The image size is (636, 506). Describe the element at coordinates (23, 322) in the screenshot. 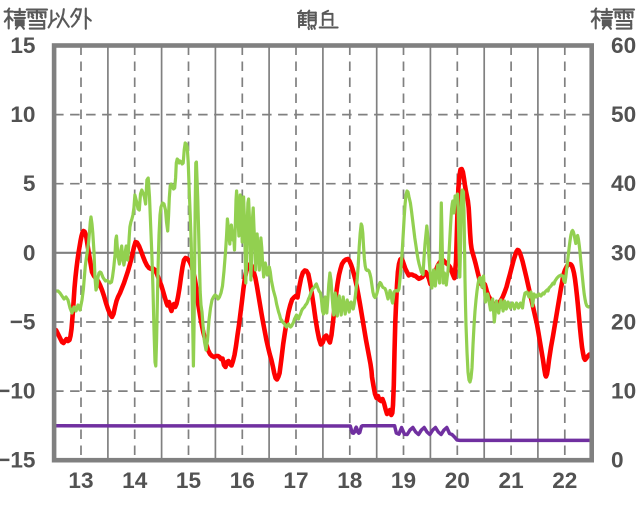

I see `svg-text: −5` at that location.